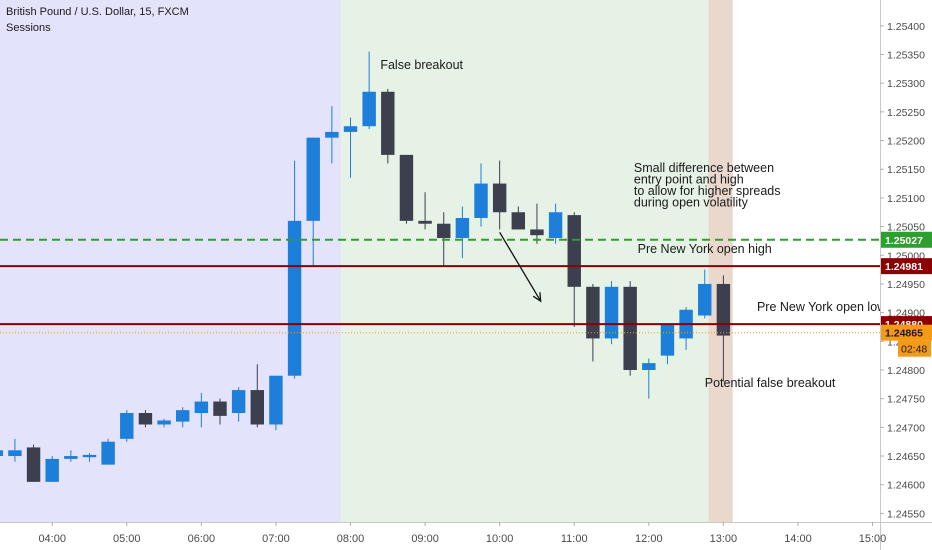 Image resolution: width=932 pixels, height=550 pixels. What do you see at coordinates (520, 266) in the screenshot?
I see `annotation-arrow` at bounding box center [520, 266].